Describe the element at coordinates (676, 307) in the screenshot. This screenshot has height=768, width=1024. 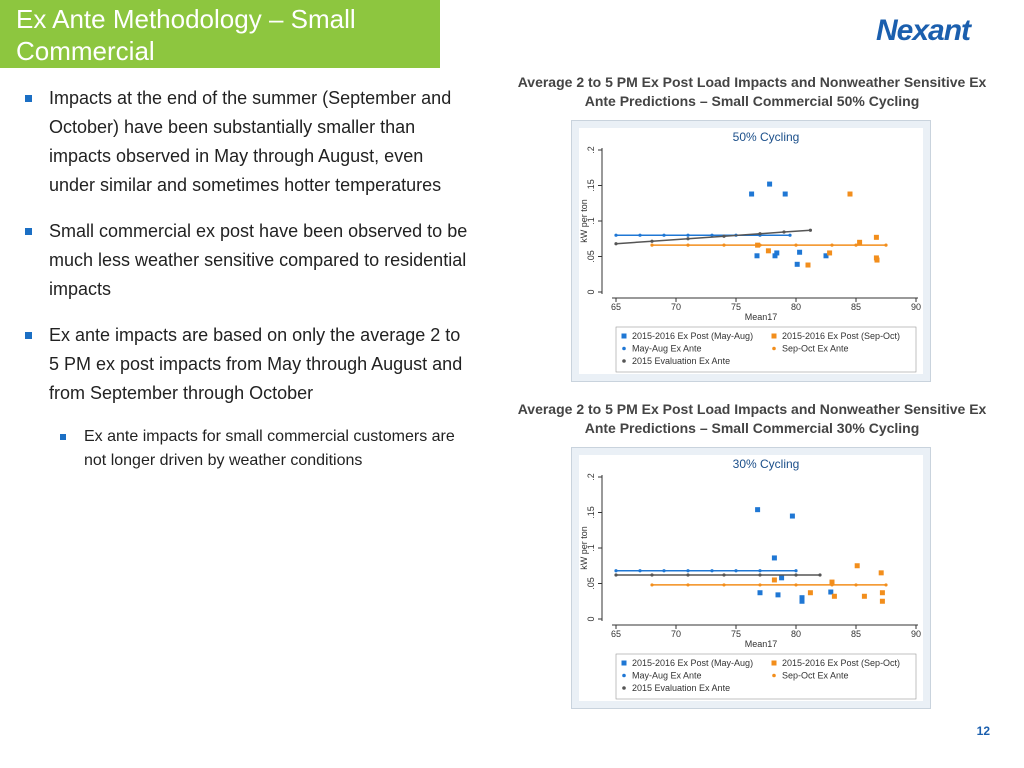
I see `x-tick-label: 70` at that location.